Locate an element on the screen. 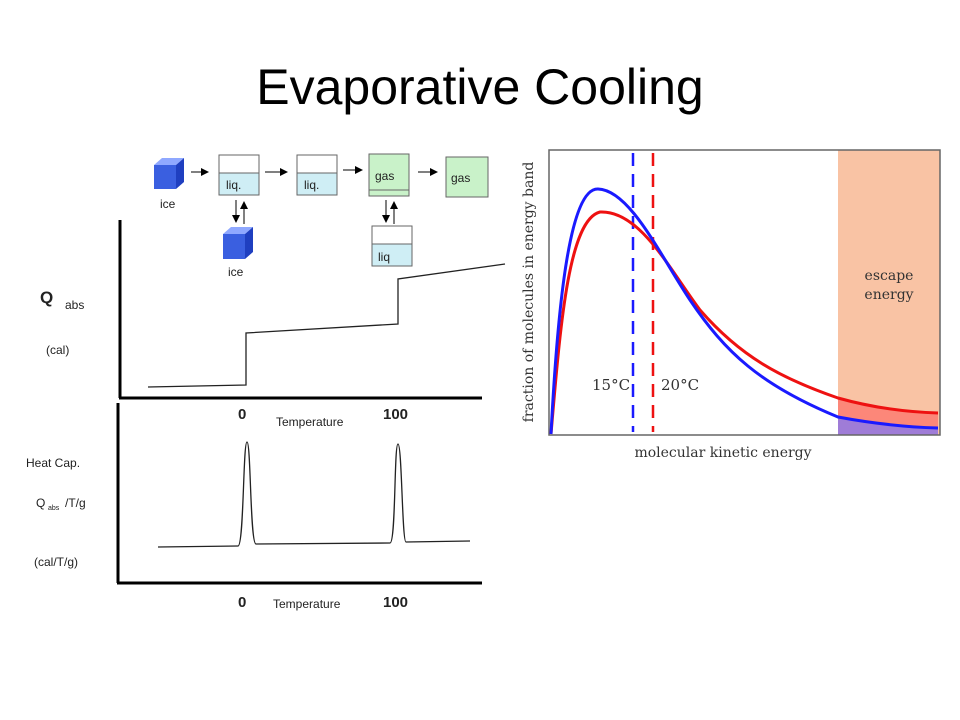  heatcap-ylabel-rest: /T/g is located at coordinates (75, 503).